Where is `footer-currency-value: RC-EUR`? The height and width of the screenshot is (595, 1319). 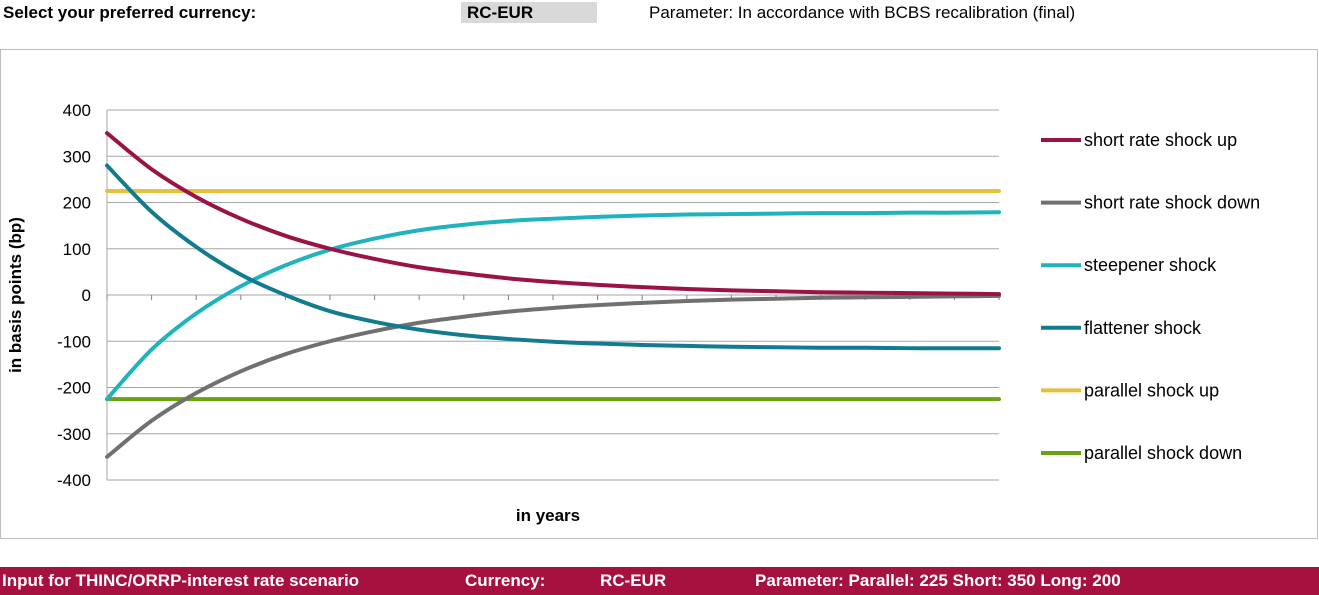 footer-currency-value: RC-EUR is located at coordinates (633, 580).